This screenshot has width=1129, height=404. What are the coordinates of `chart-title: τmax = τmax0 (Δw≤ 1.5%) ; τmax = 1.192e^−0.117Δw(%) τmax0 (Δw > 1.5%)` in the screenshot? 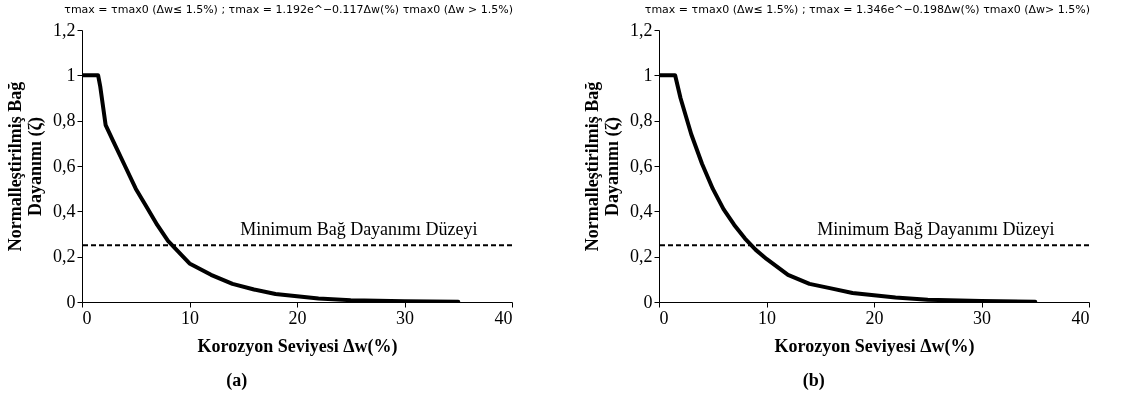 It's located at (288, 9).